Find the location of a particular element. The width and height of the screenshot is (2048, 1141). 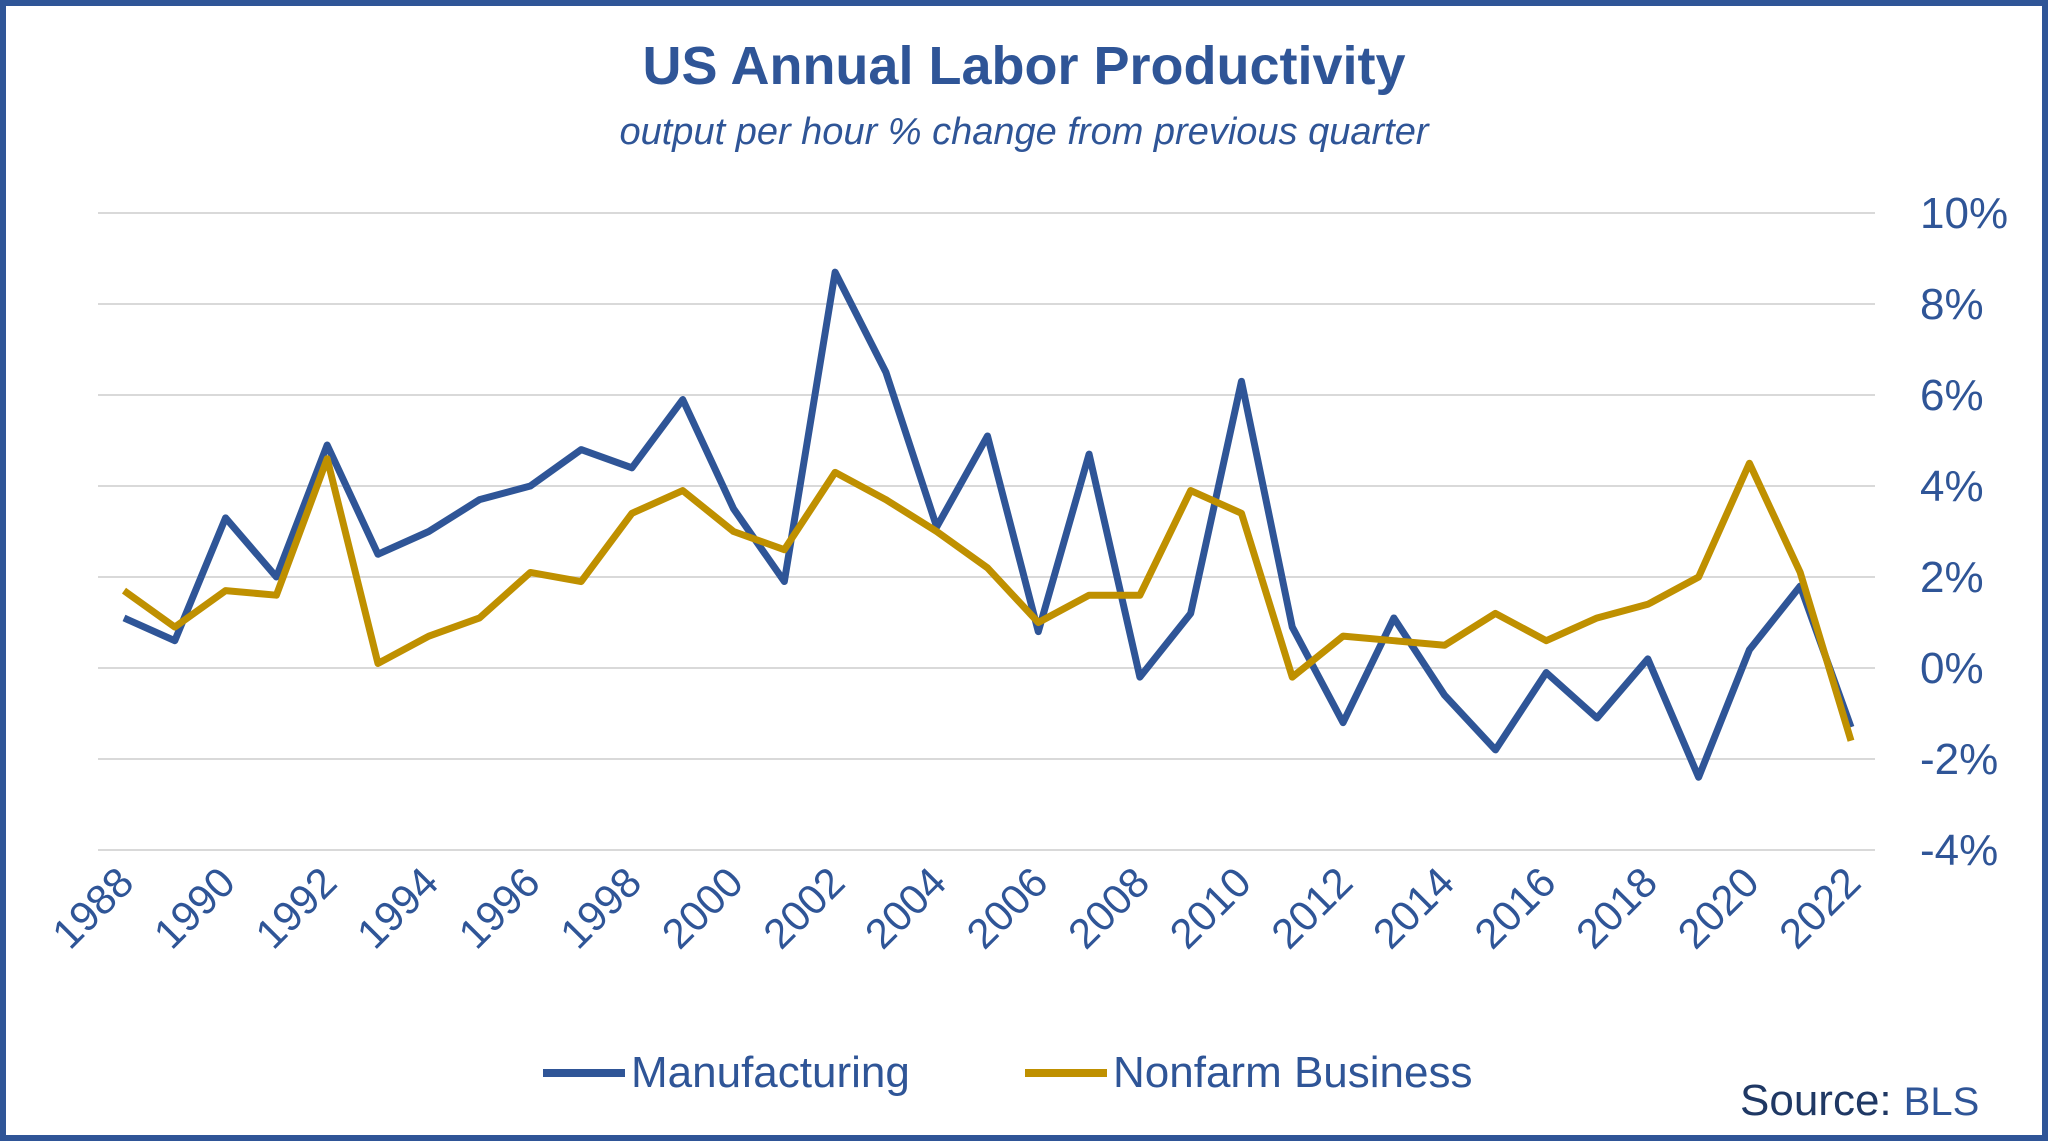

y-tick-label: 0% is located at coordinates (1952, 668).